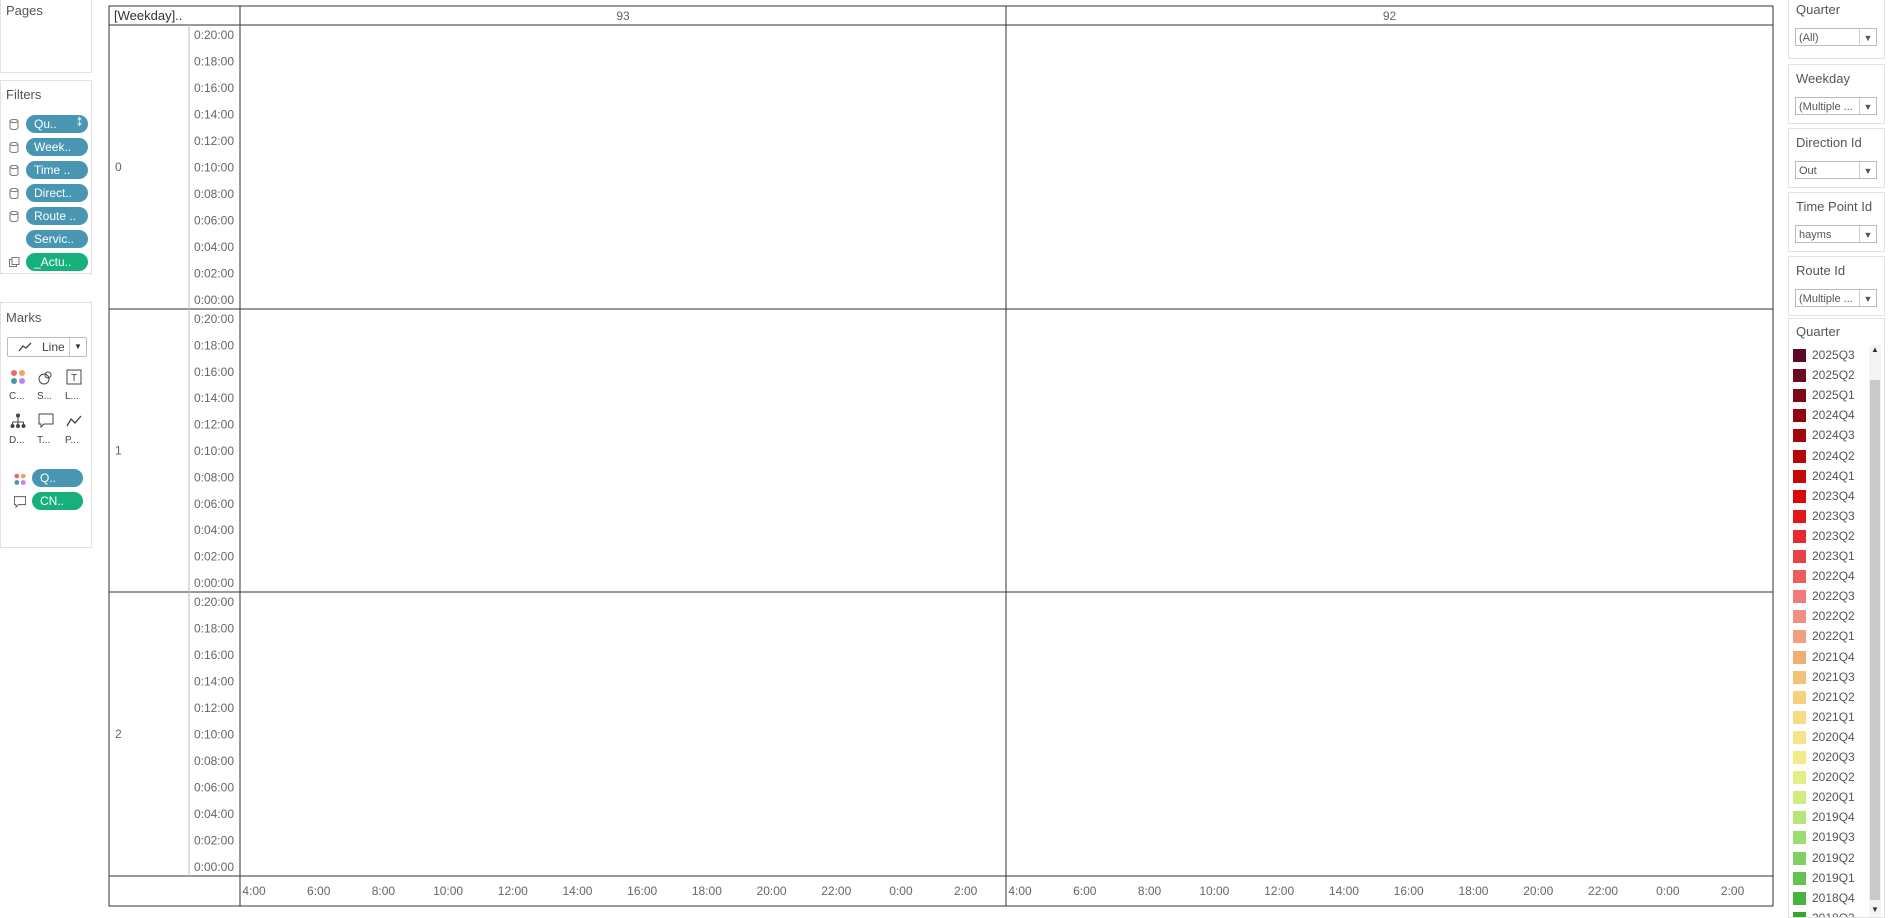  What do you see at coordinates (57, 262) in the screenshot?
I see `filter-pill: _Actu..` at bounding box center [57, 262].